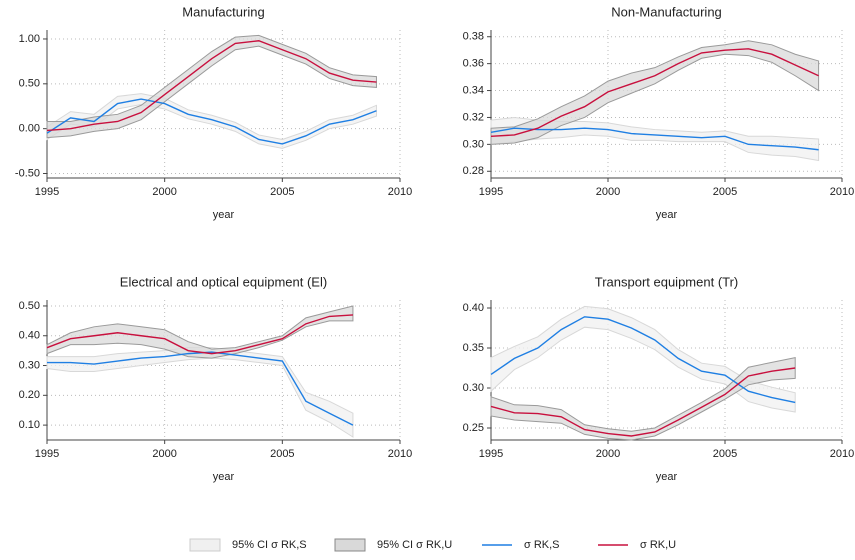 This screenshot has width=855, height=560. I want to click on panel-title: Non-Manufacturing, so click(666, 11).